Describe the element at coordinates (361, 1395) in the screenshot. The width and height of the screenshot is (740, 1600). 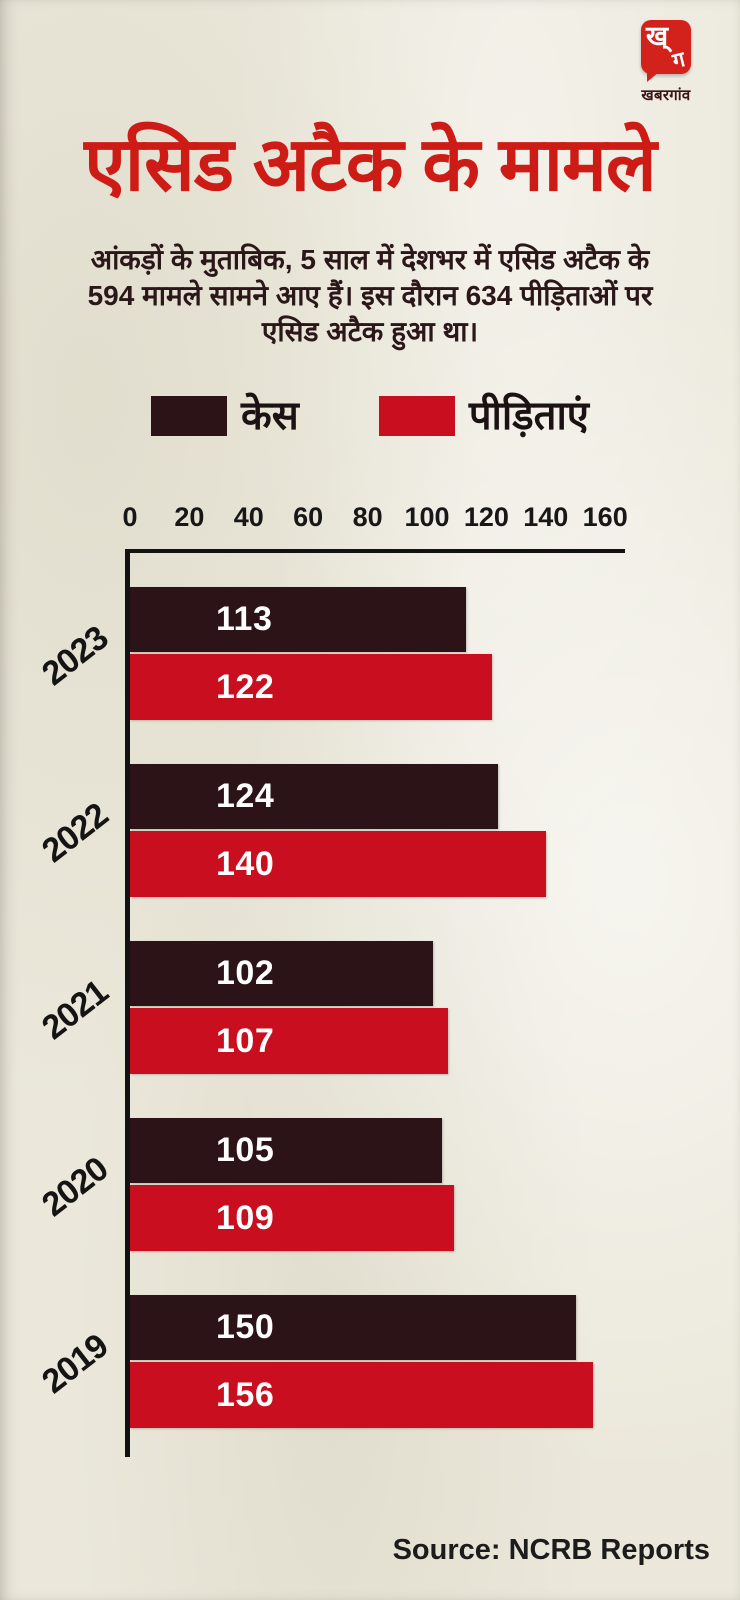
I see `victims-bar-2019: 156` at that location.